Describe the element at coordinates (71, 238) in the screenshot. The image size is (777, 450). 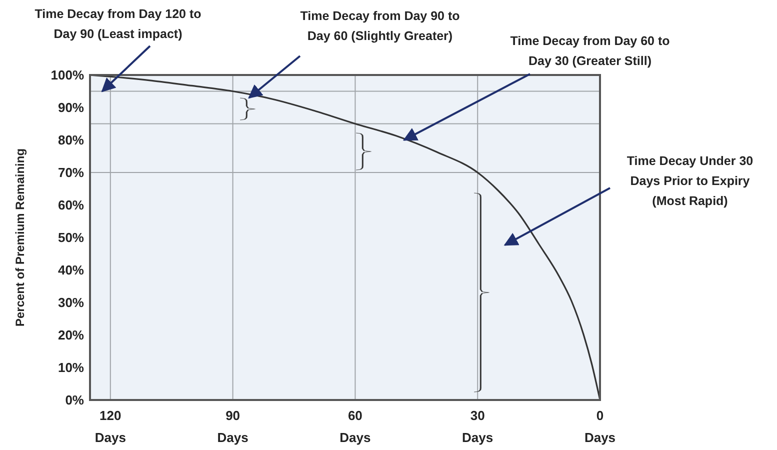
I see `y-tick-label: 50%` at that location.